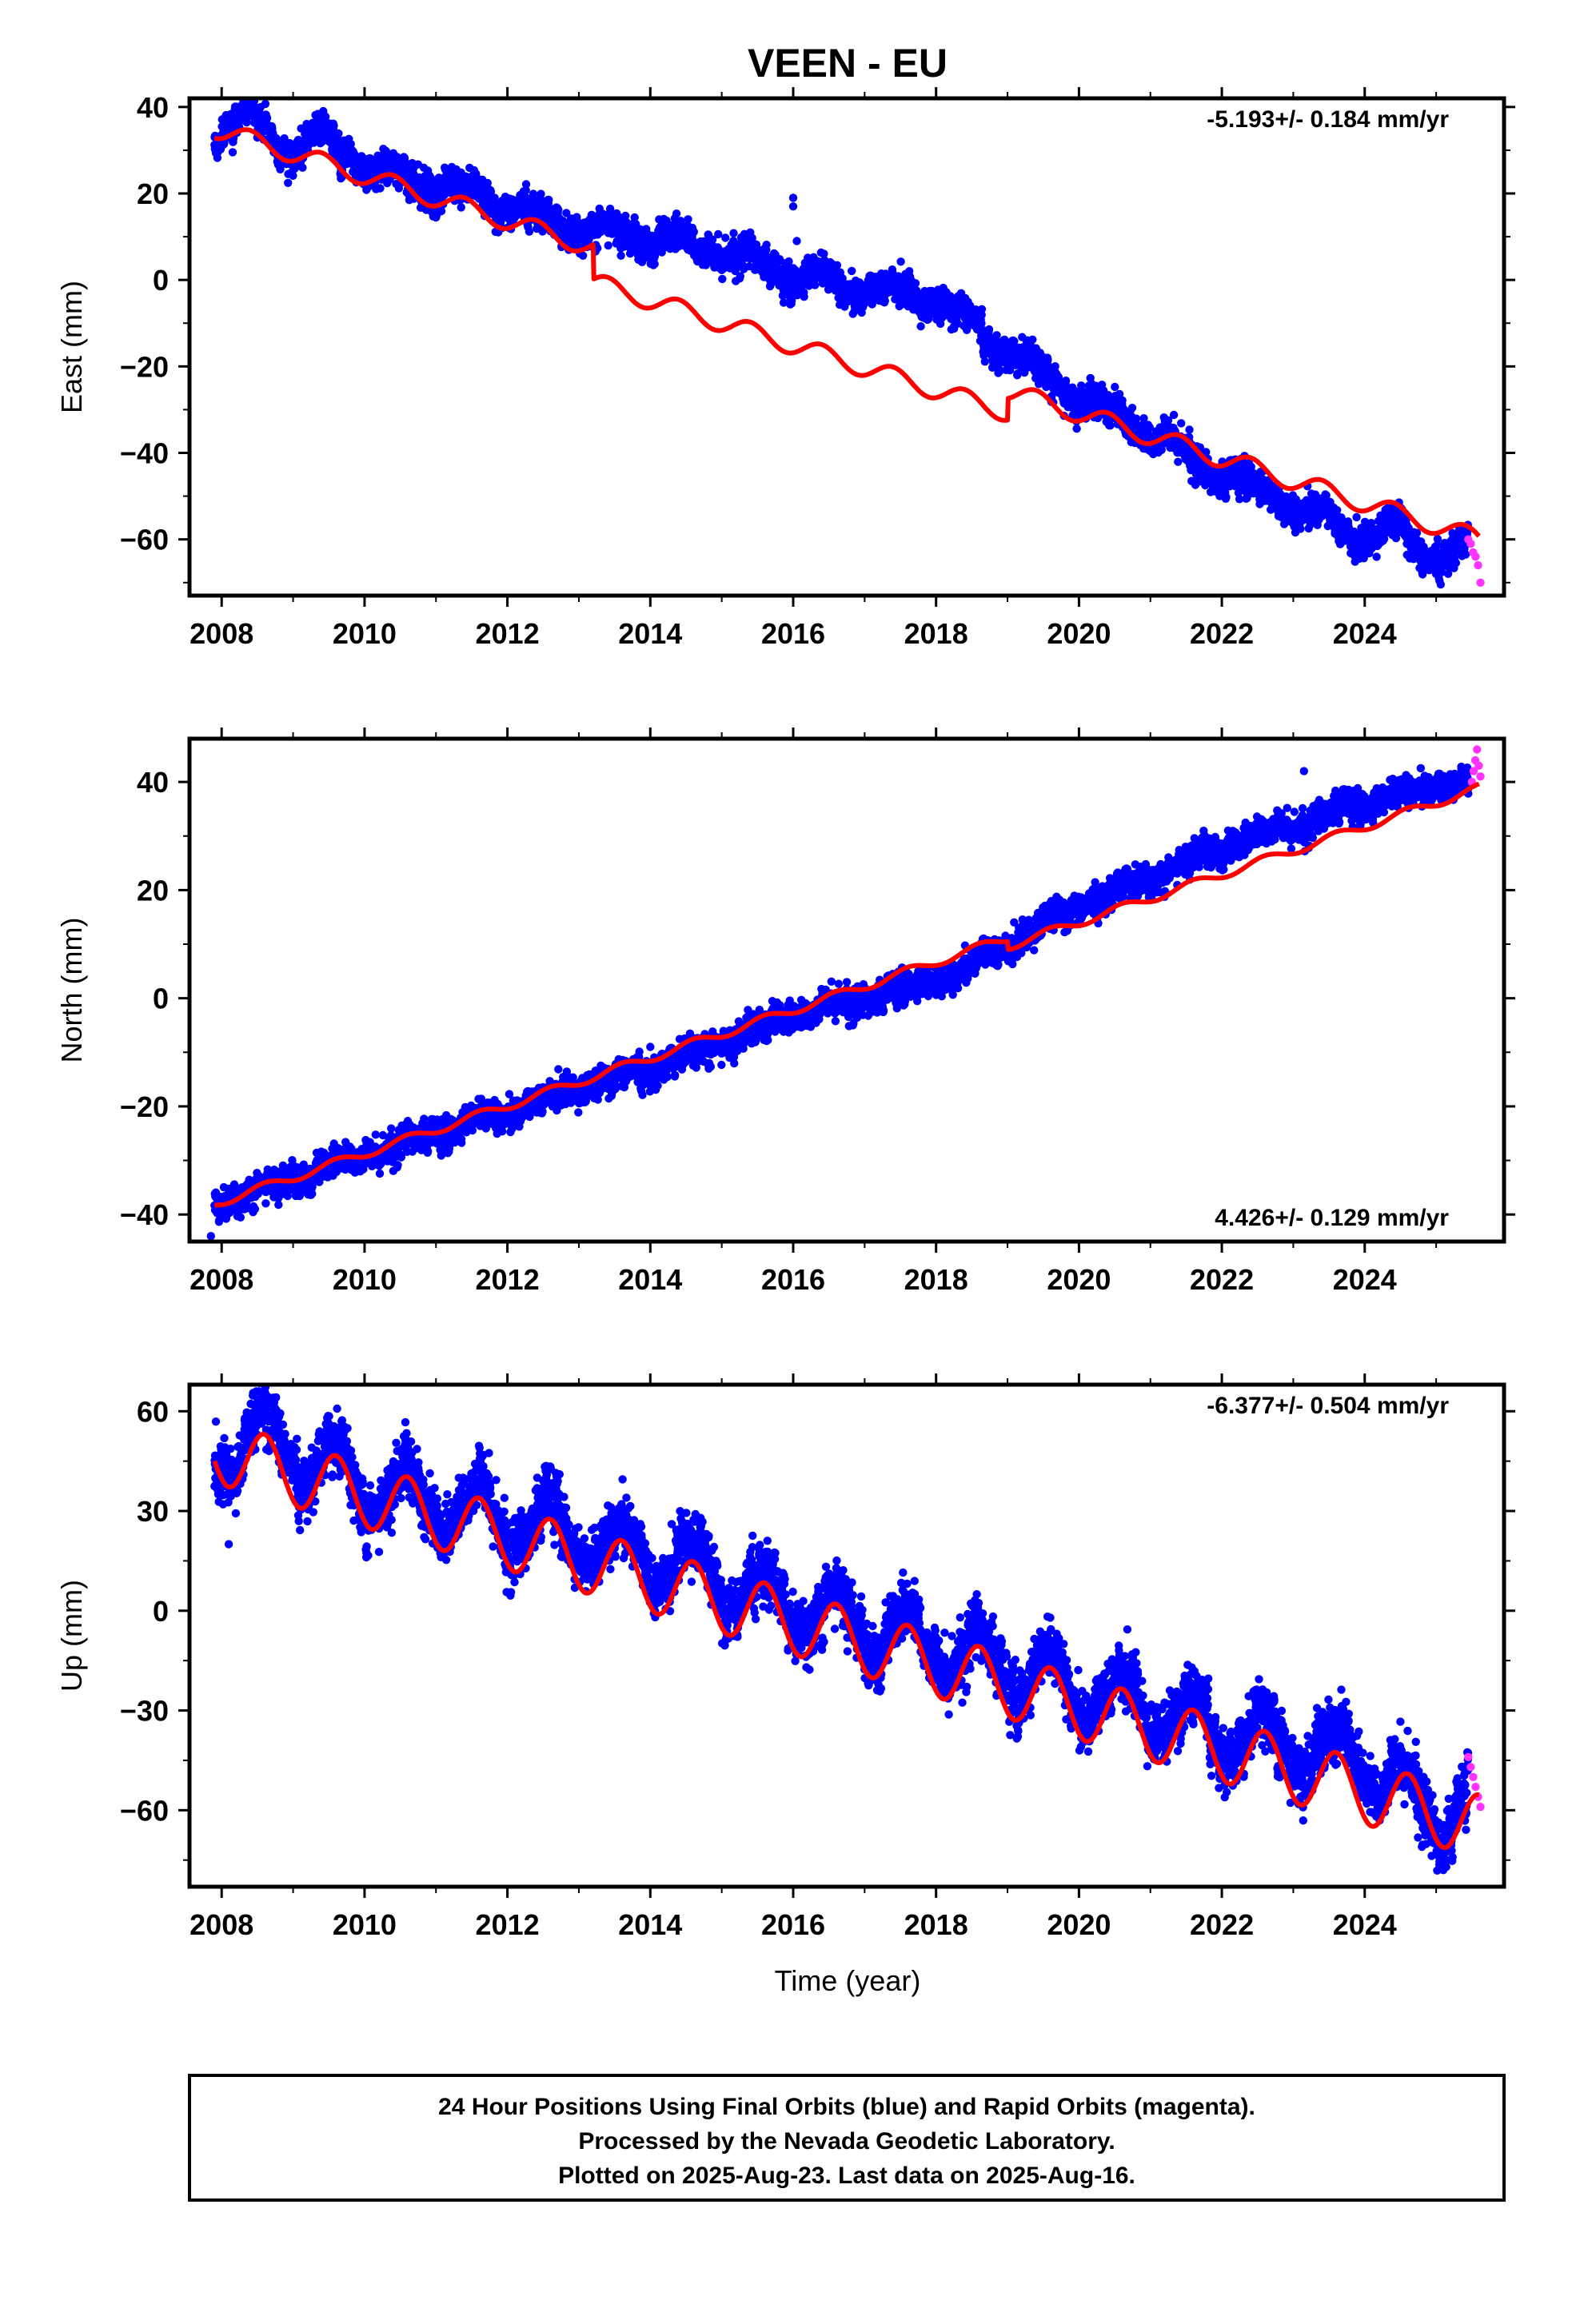  I want to click on chart-title: VEEN - EU, so click(848, 64).